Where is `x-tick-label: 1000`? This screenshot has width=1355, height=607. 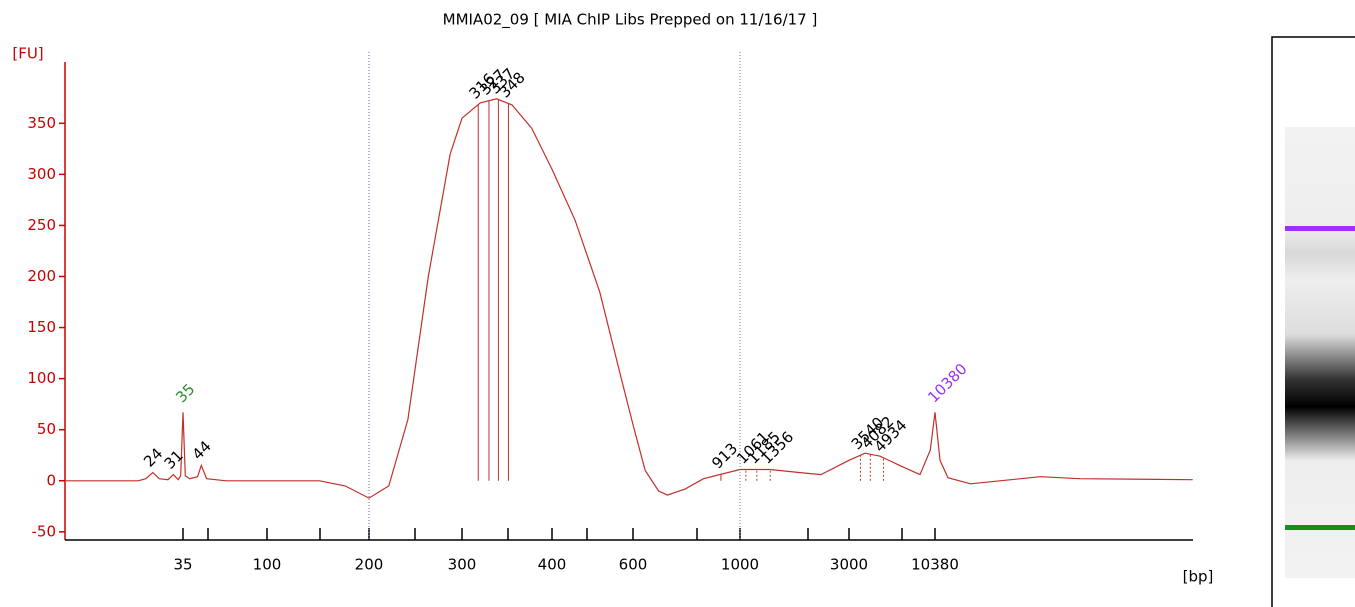
x-tick-label: 1000 is located at coordinates (740, 565).